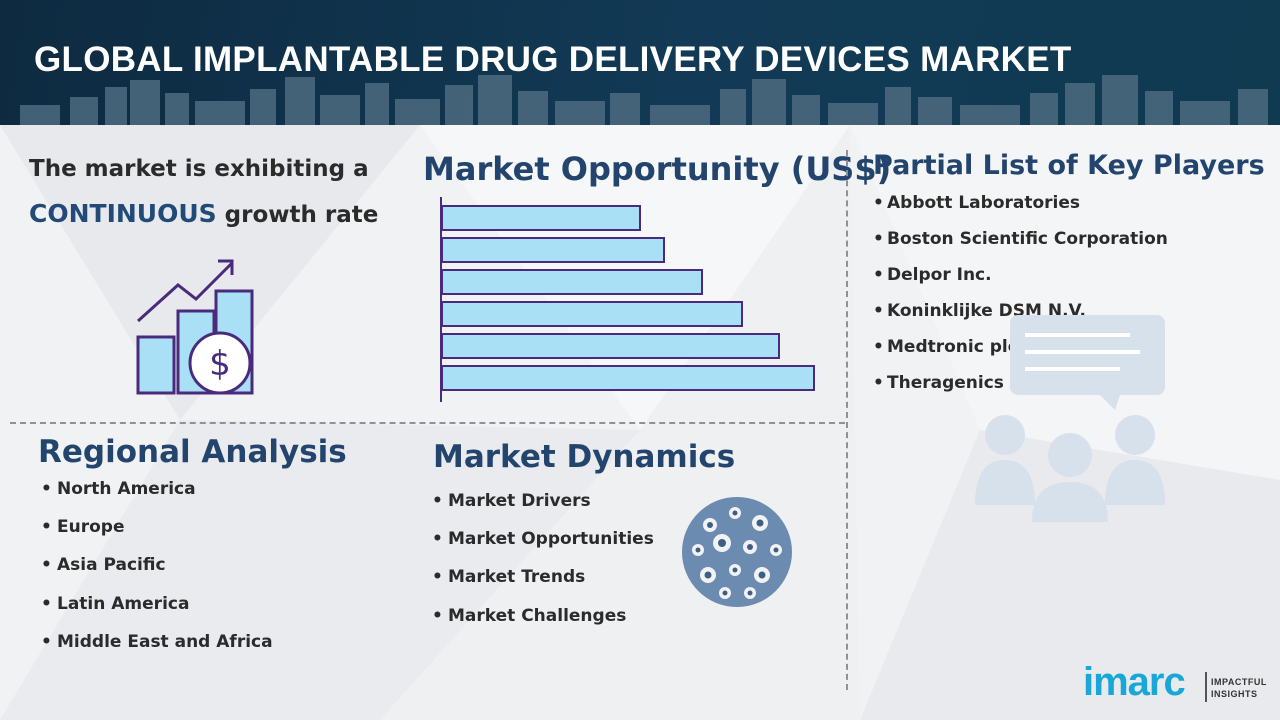  Describe the element at coordinates (627, 299) in the screenshot. I see `market-opportunity-chart` at that location.